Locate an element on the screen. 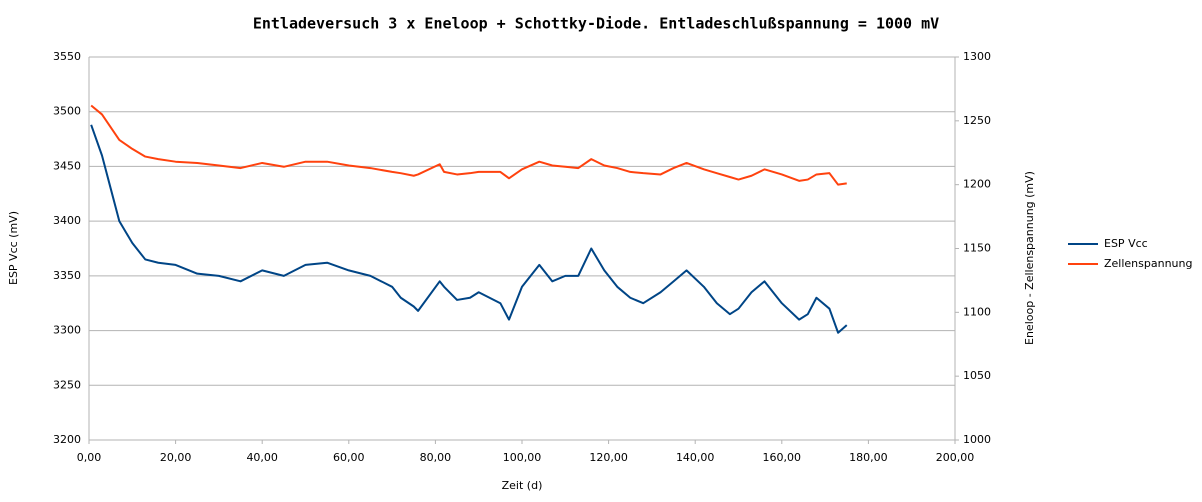 This screenshot has width=1202, height=502. y2-axis-label: Eneloop - Zellenspannung (mV) is located at coordinates (1029, 258).